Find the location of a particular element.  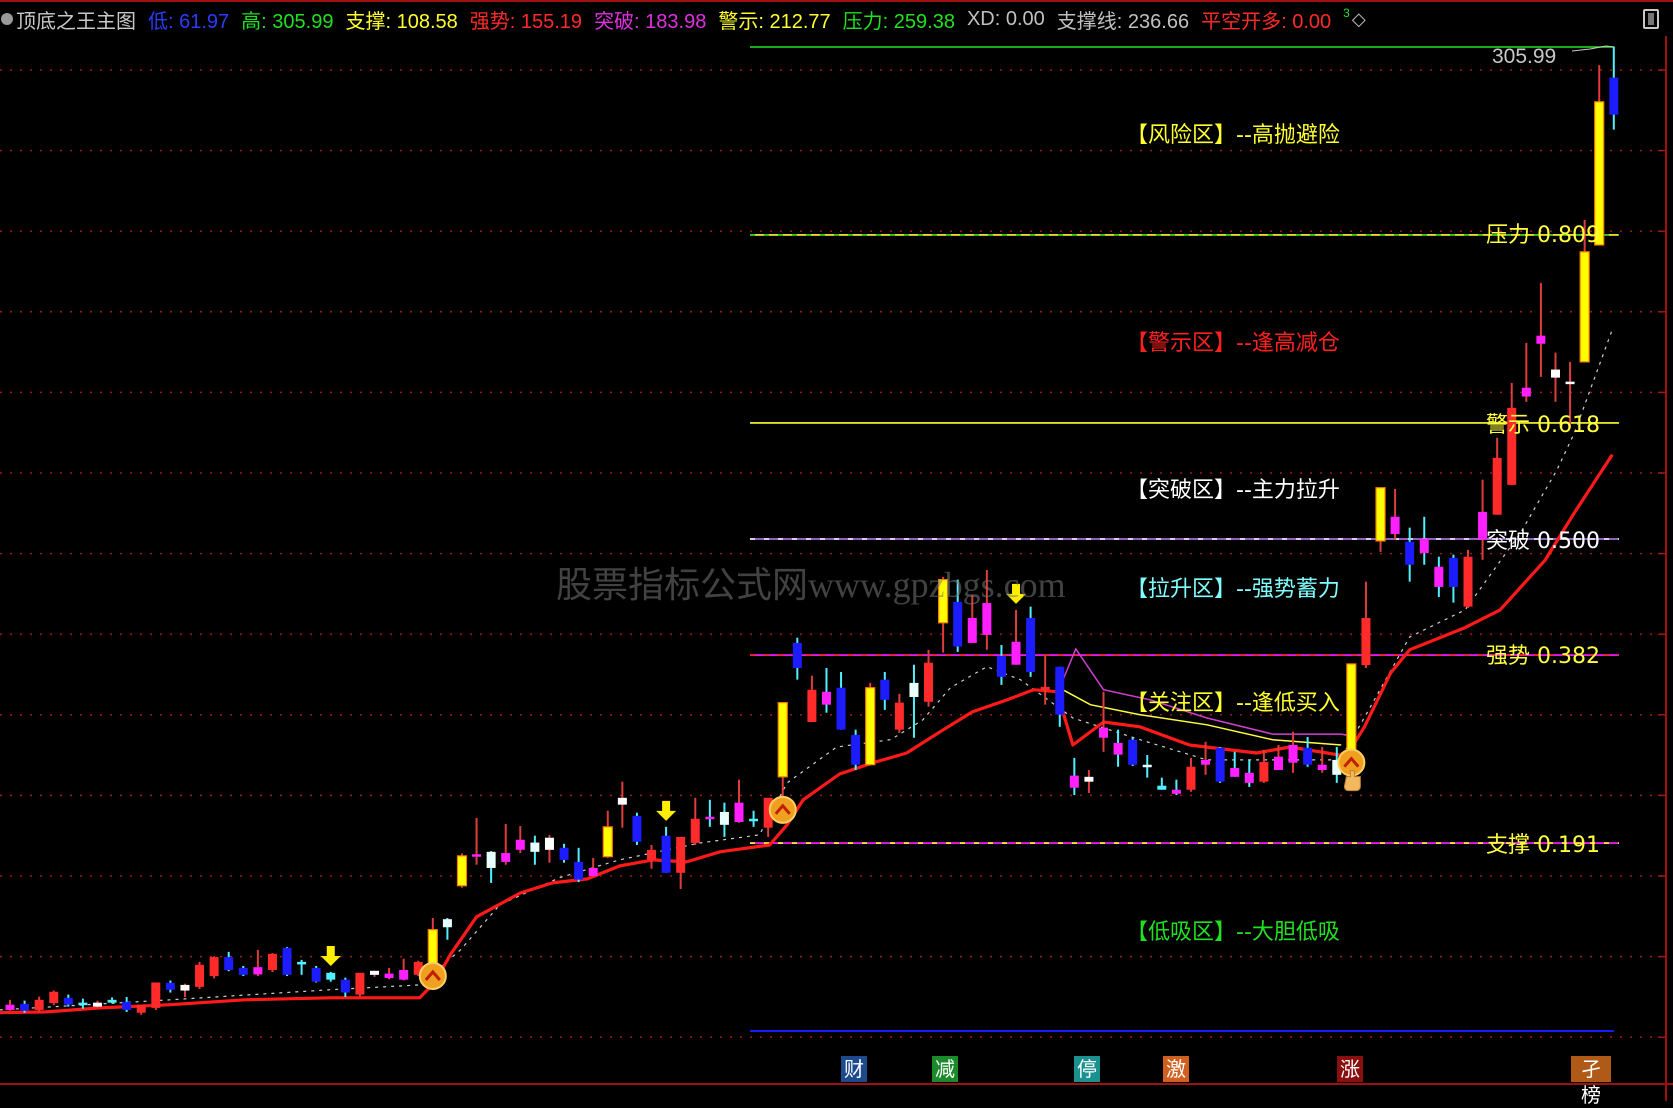

diamond-icon: ◇ is located at coordinates (1358, 18).